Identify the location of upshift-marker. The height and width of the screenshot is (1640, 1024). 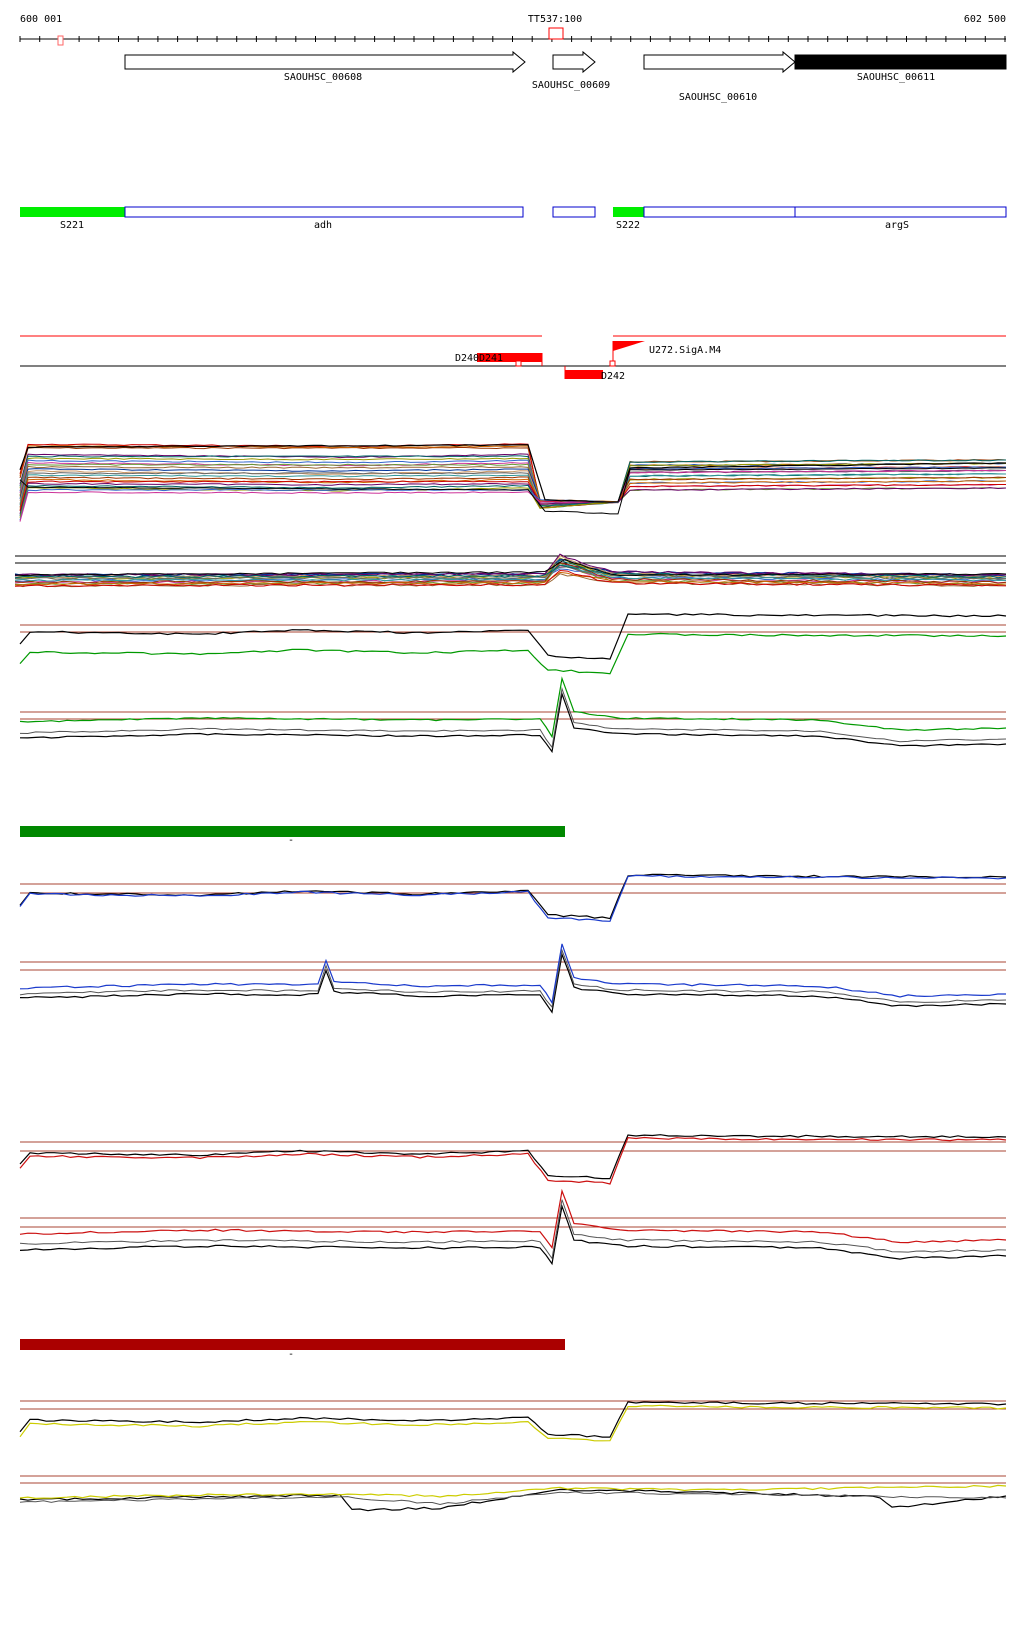
(612, 363).